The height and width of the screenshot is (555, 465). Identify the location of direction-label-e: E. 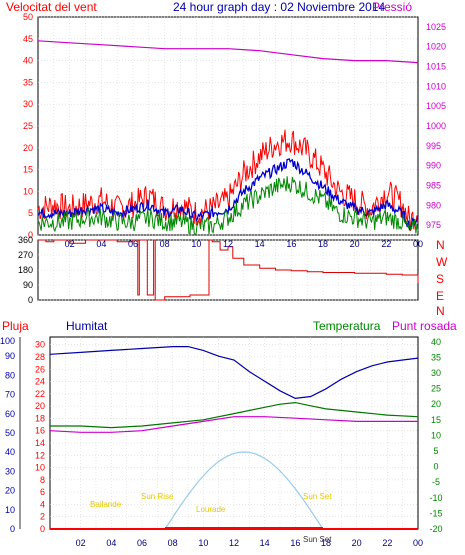
(440, 296).